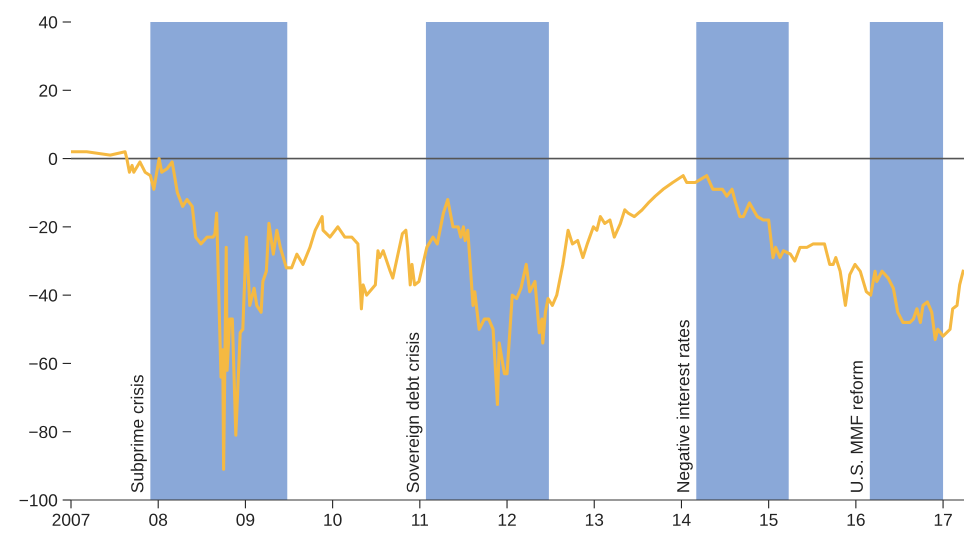 The image size is (964, 534). I want to click on x-tick-label: 2007, so click(71, 520).